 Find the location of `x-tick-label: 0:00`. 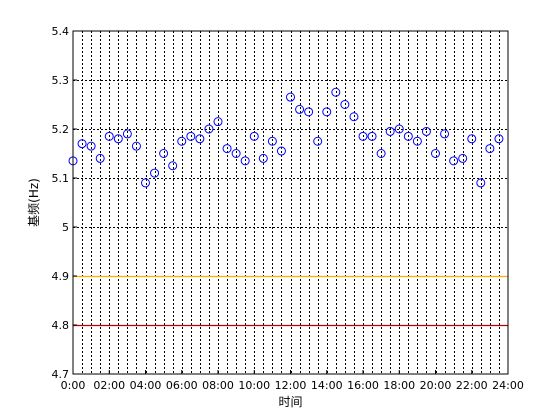

x-tick-label: 0:00 is located at coordinates (73, 385).